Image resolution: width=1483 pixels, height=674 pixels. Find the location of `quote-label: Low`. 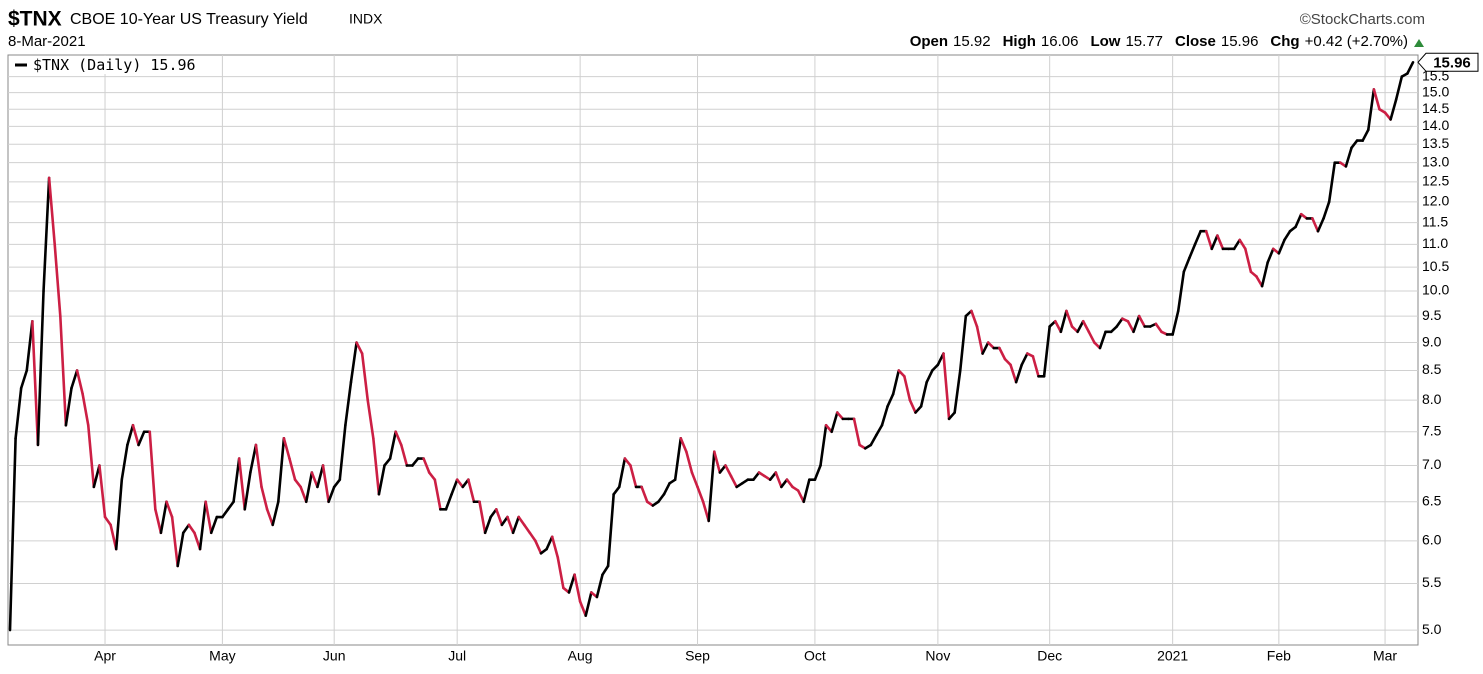

quote-label: Low is located at coordinates (1105, 41).